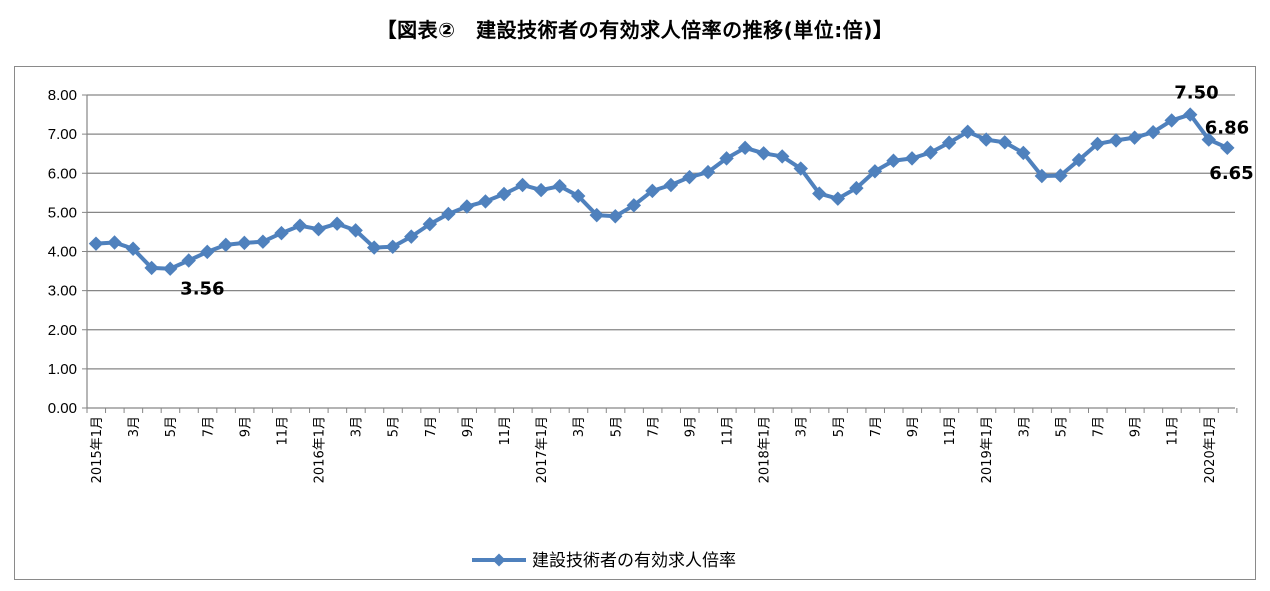 The height and width of the screenshot is (591, 1270). I want to click on x-tick-label: 2015年1月, so click(97, 449).